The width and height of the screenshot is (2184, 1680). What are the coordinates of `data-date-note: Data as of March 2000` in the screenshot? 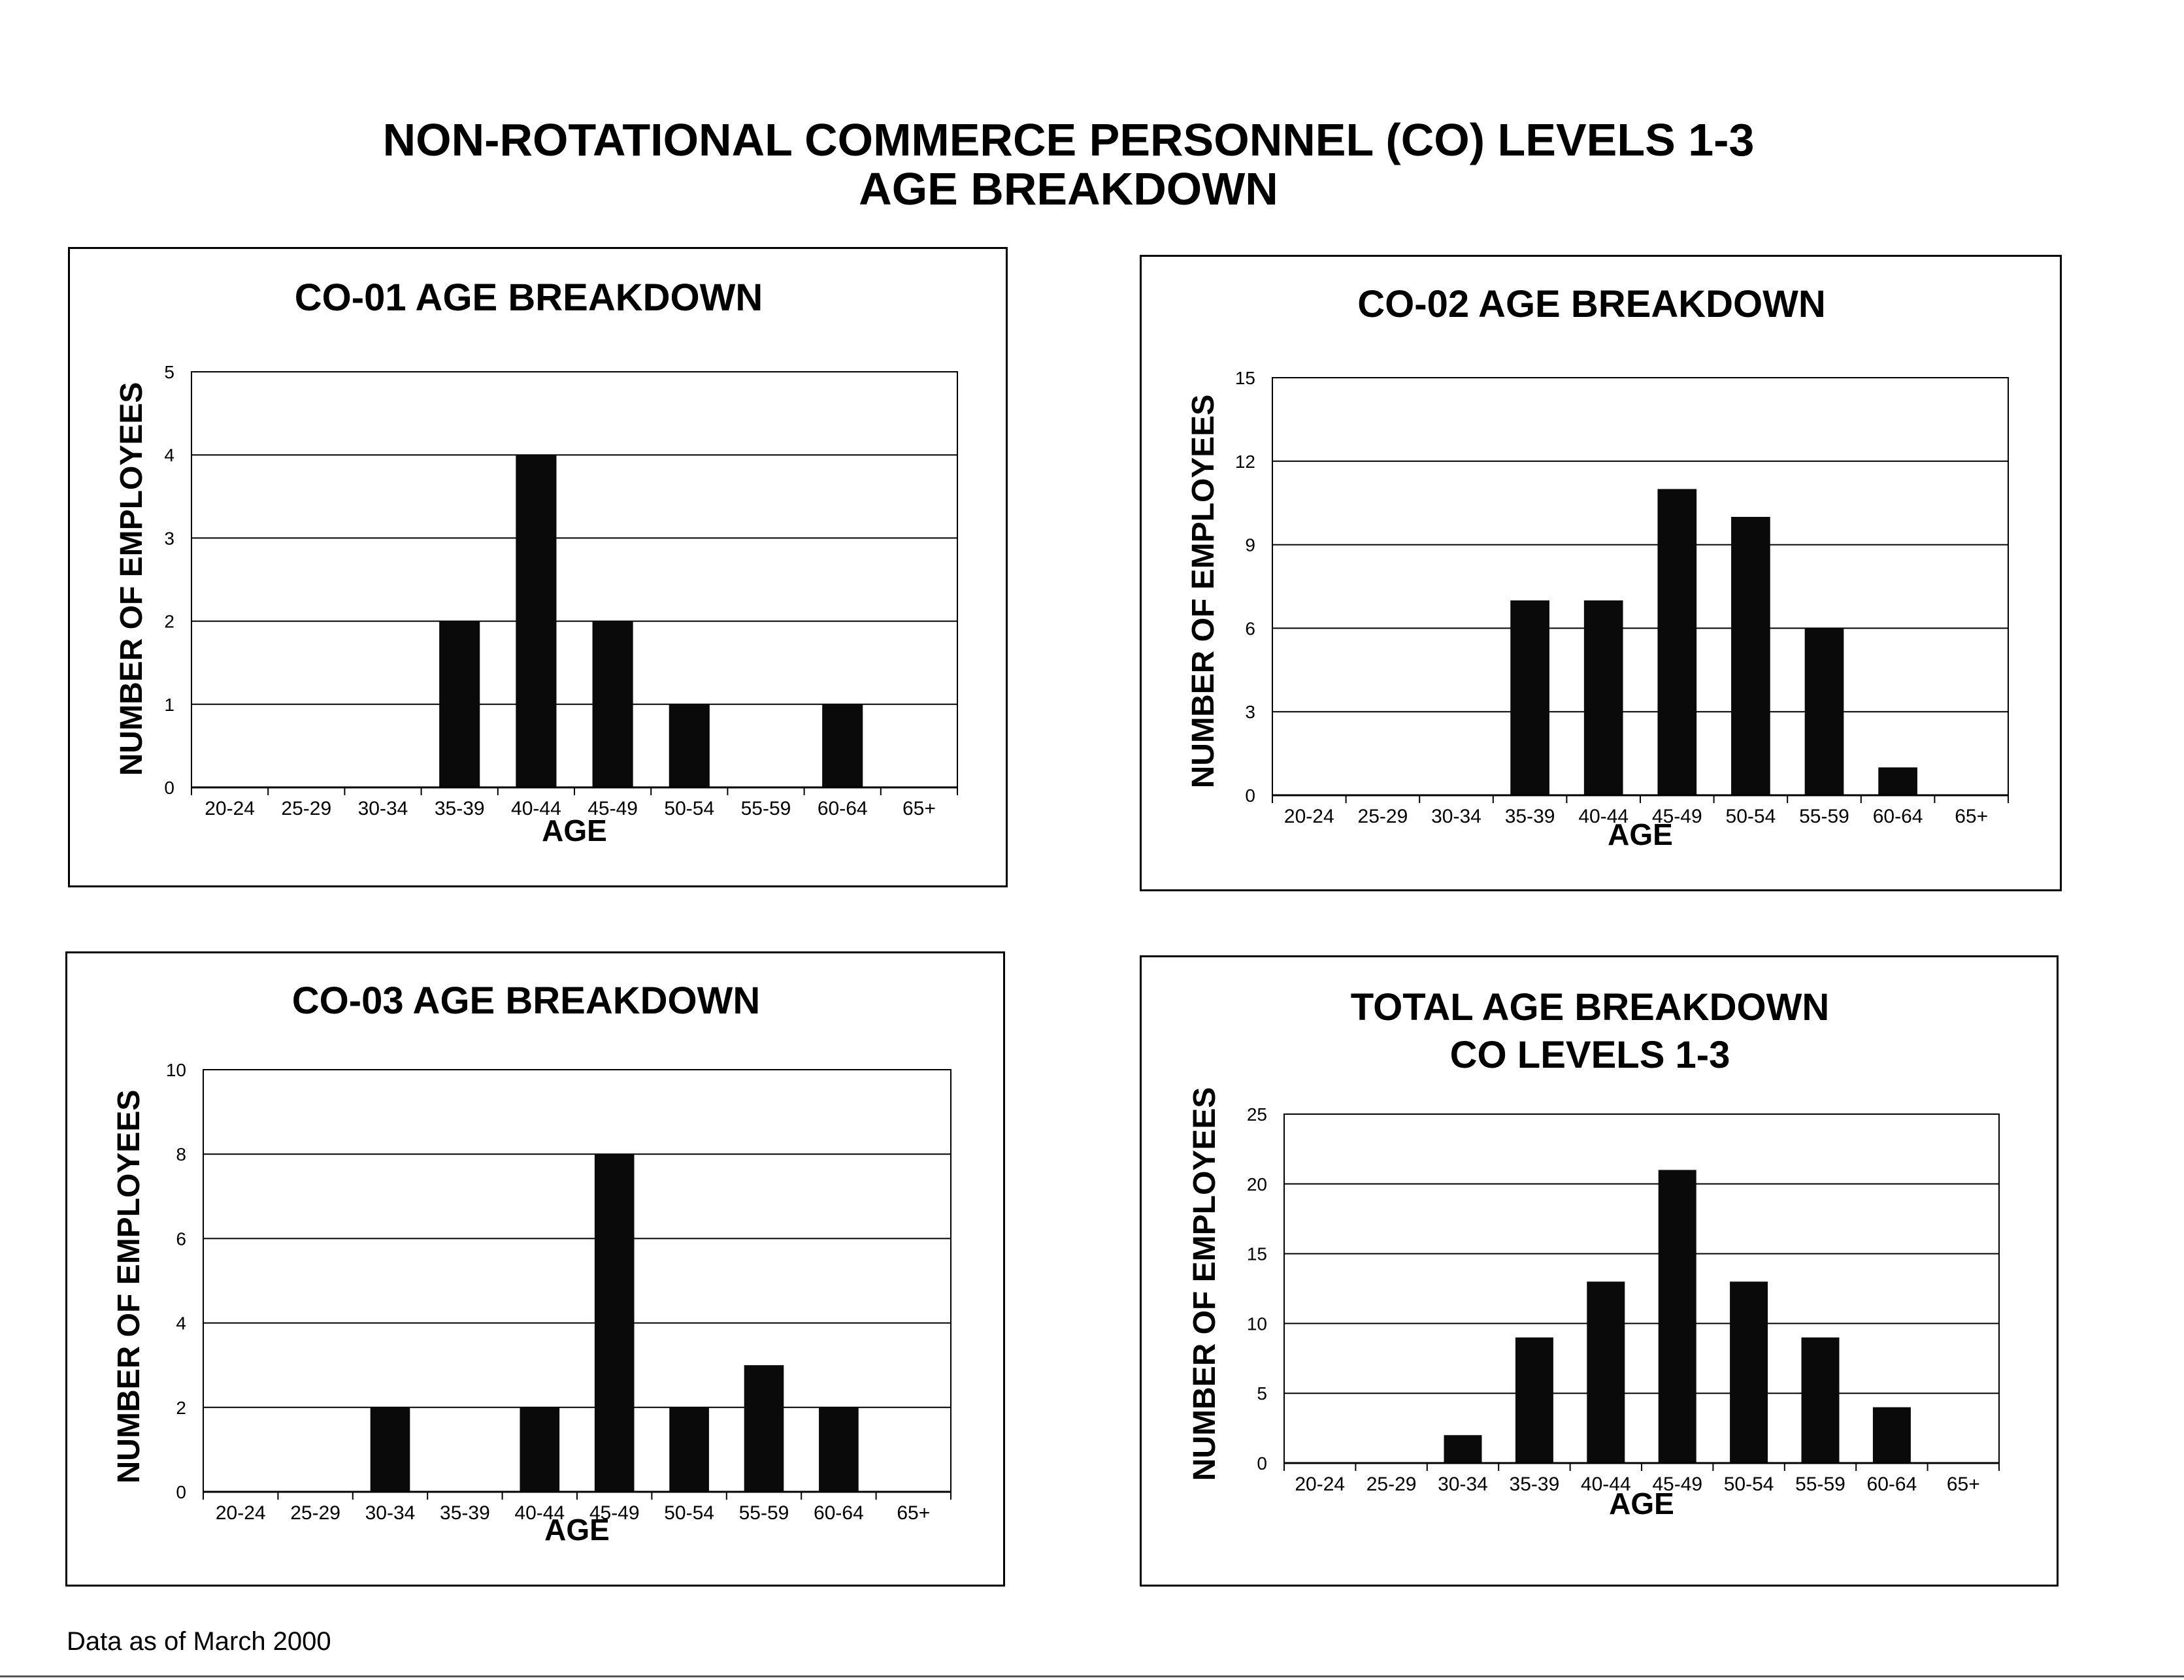 It's located at (199, 1641).